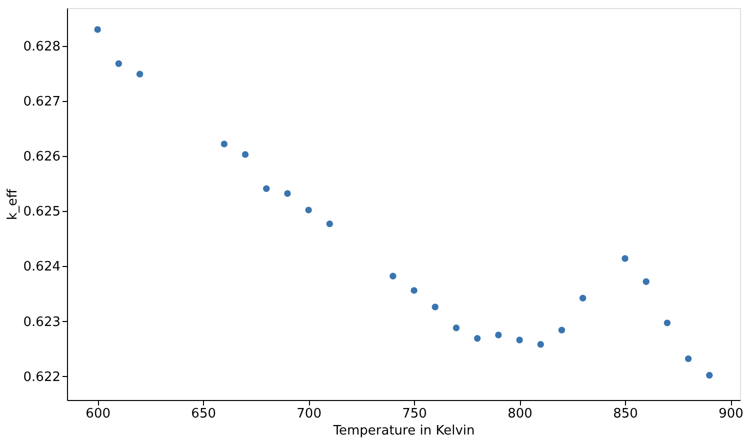 The image size is (756, 448). Describe the element at coordinates (731, 414) in the screenshot. I see `x-tick-label: 900` at that location.